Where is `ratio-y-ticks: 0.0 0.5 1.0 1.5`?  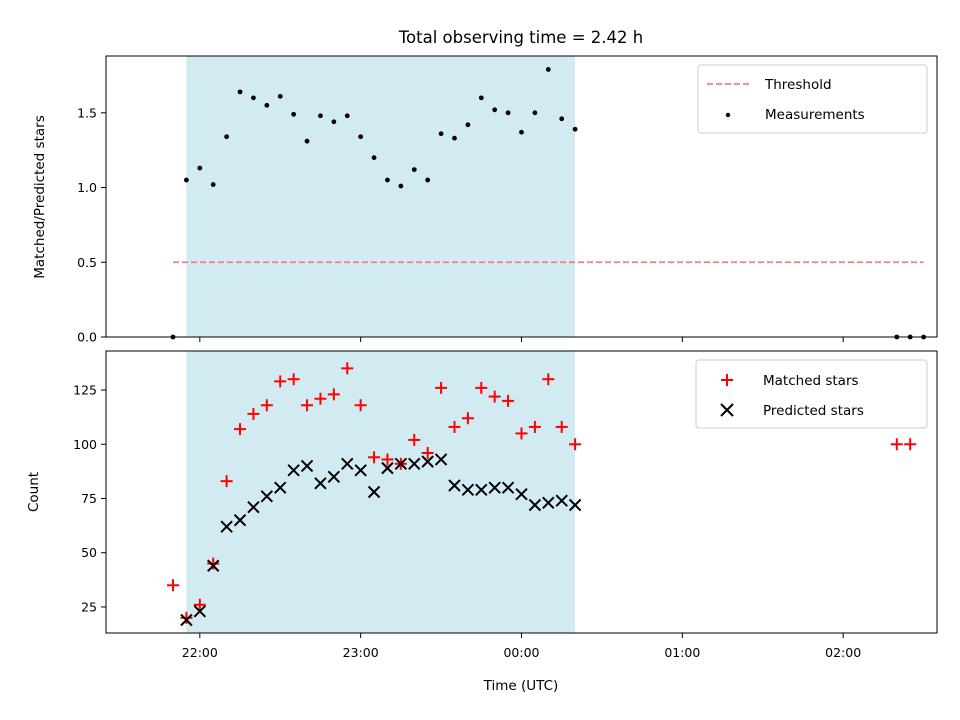
ratio-y-ticks: 0.0 0.5 1.0 1.5 is located at coordinates (91, 225).